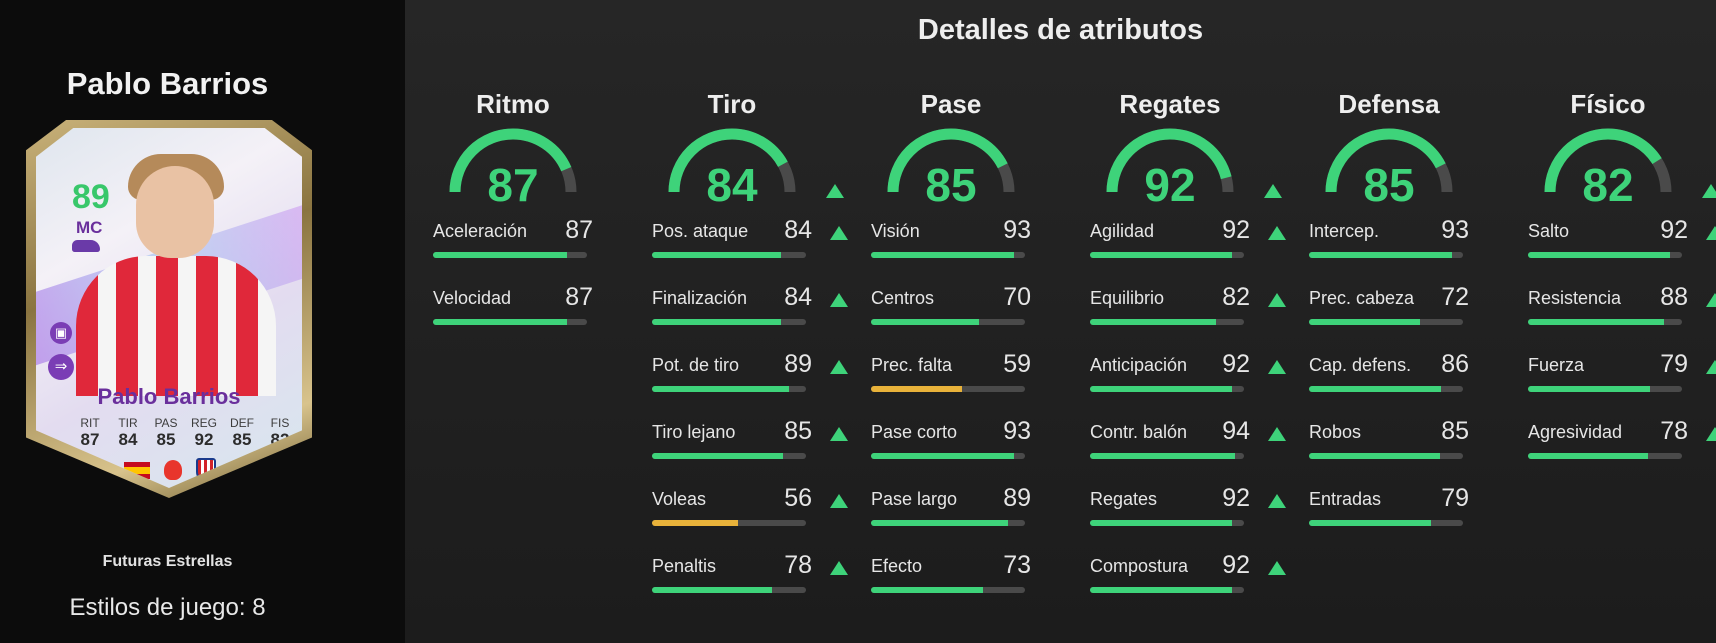  Describe the element at coordinates (750, 377) in the screenshot. I see `attribute-row: Pot. de tiro 89` at that location.